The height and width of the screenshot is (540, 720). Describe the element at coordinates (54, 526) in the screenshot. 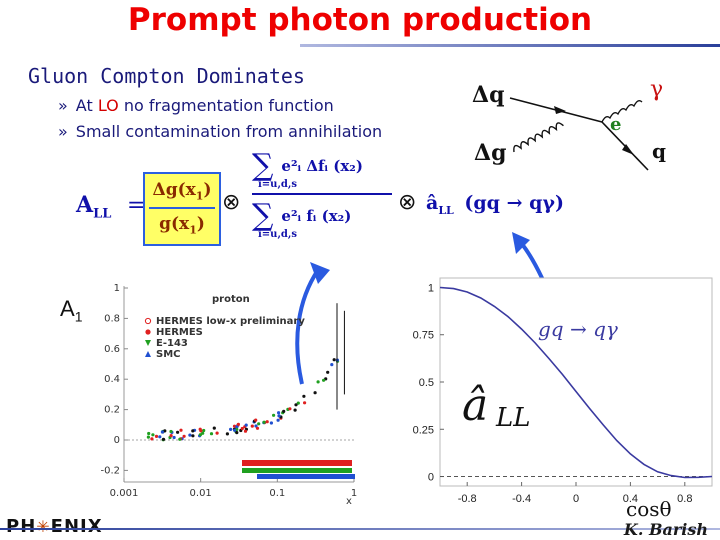

I see `phenix-logo: PH✳ENIX` at that location.